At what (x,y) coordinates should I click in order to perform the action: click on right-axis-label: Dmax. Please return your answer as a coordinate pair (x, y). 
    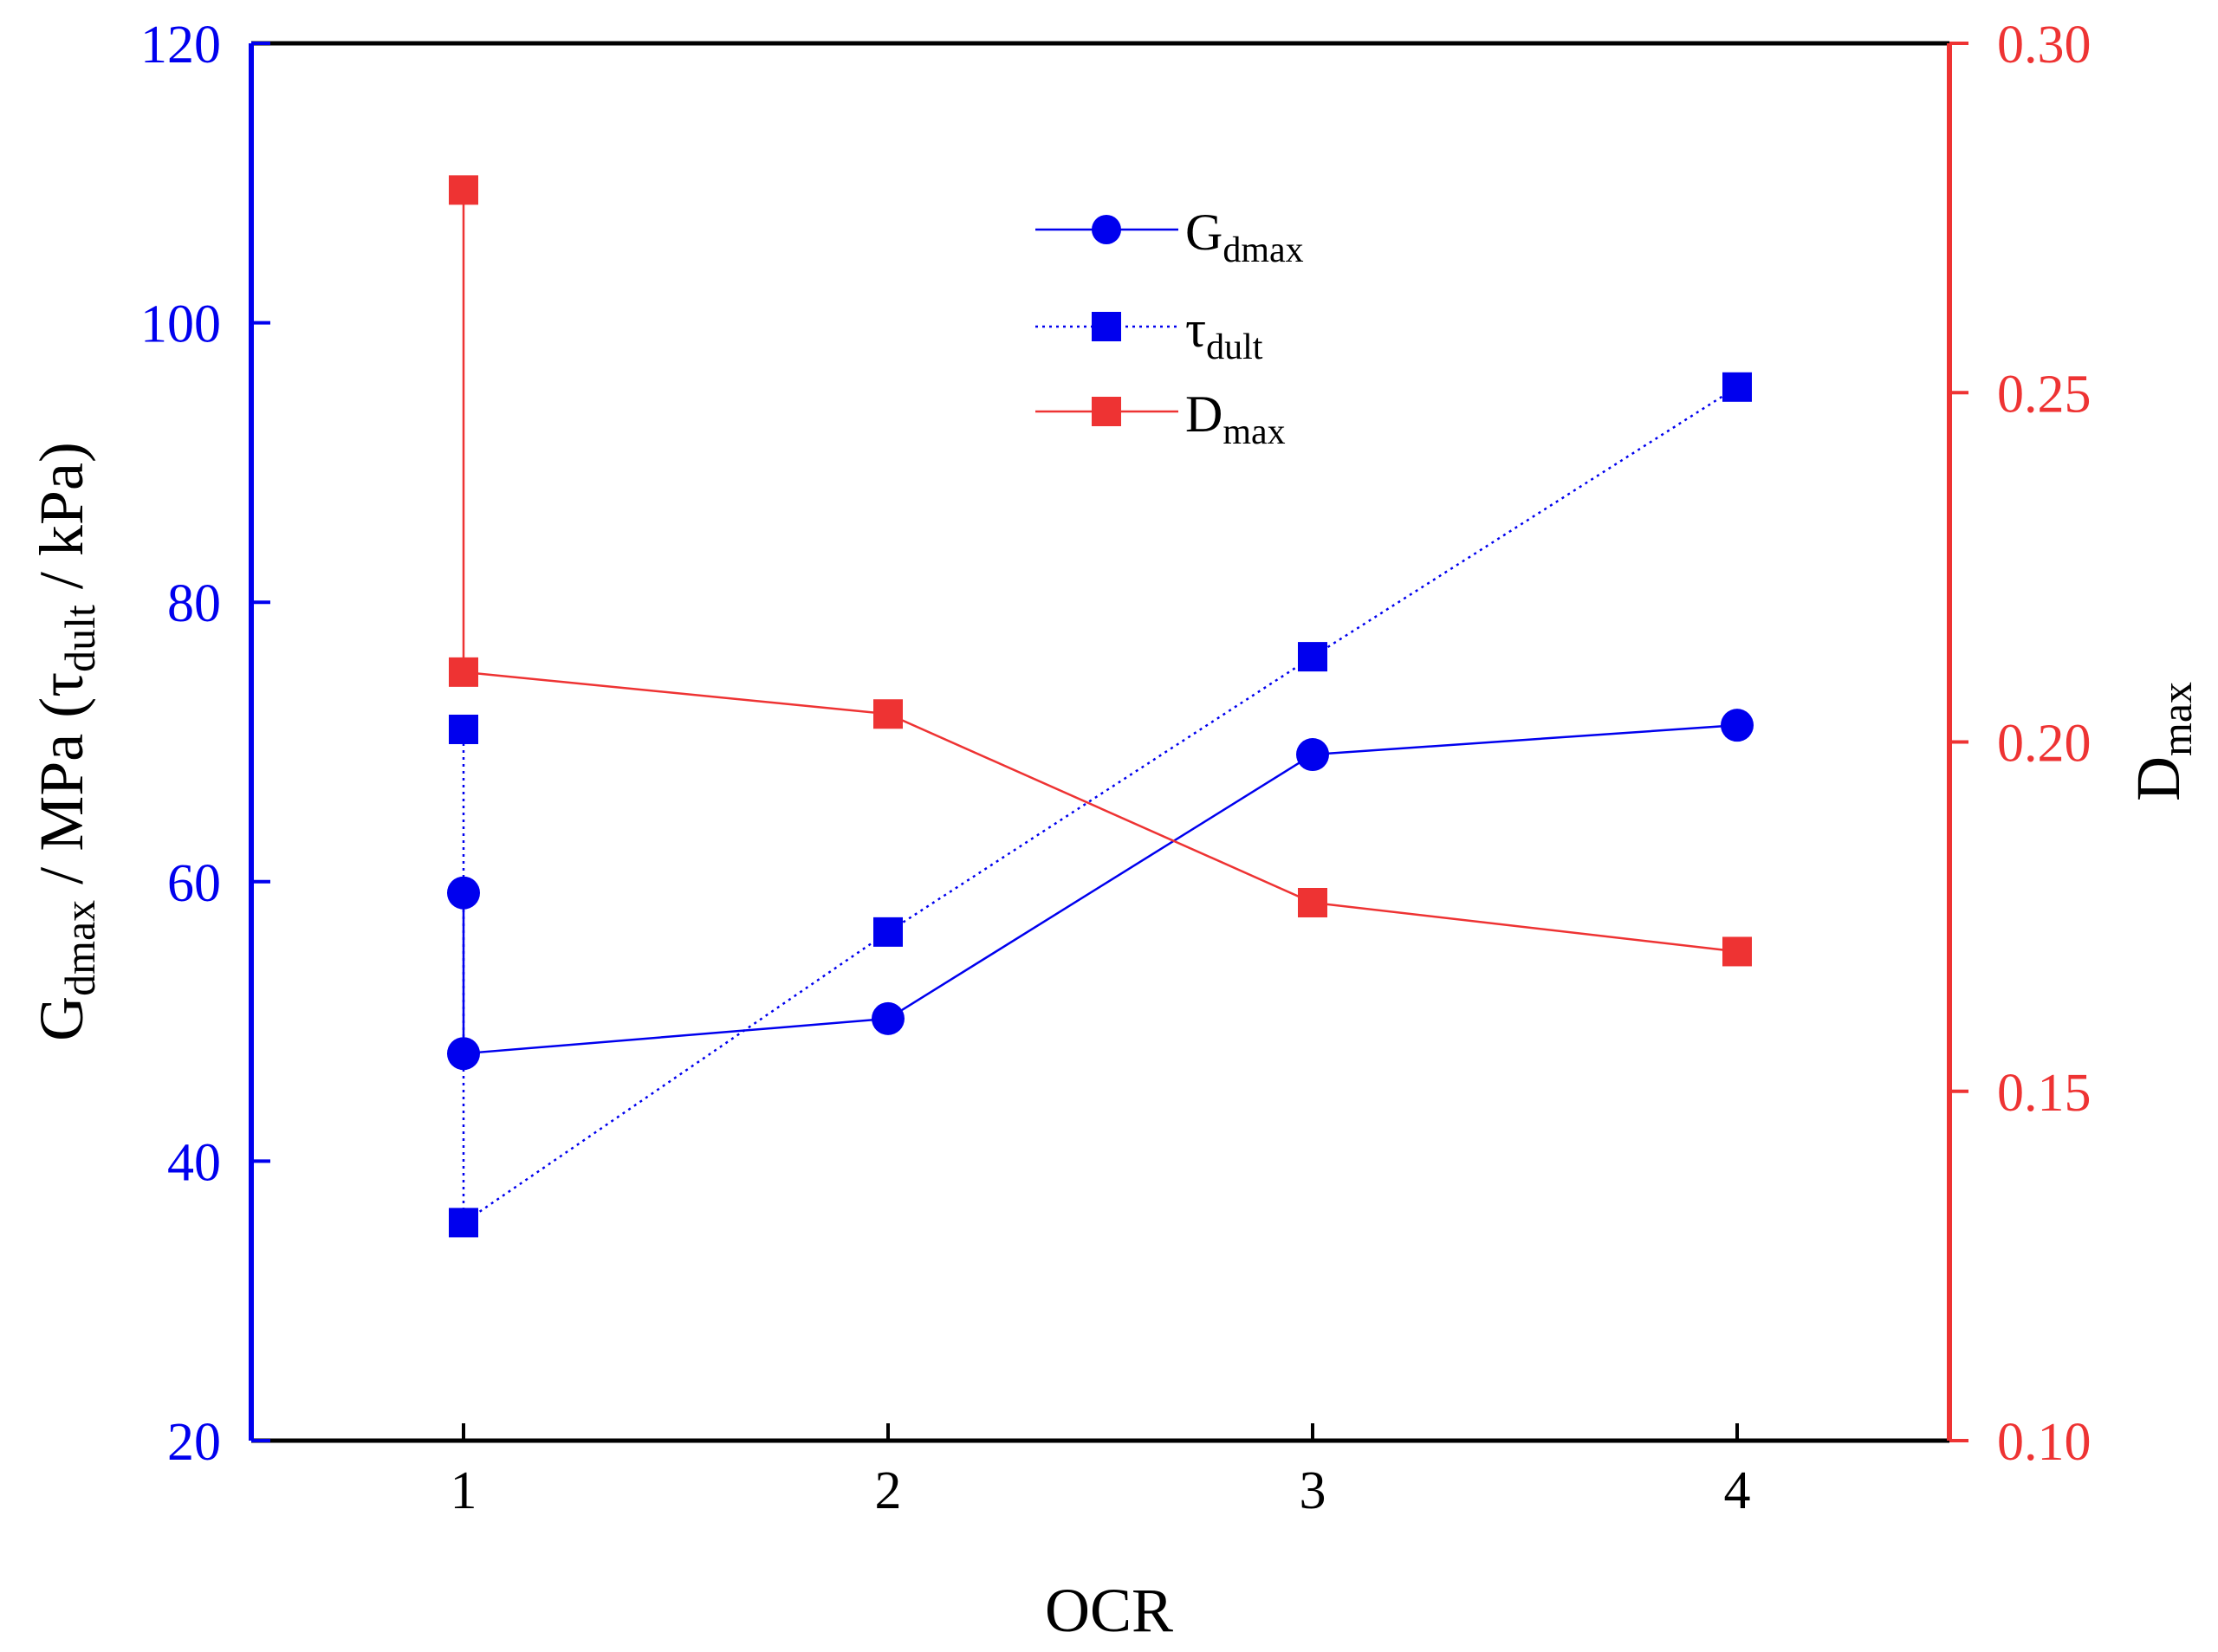
    Looking at the image, I should click on (2162, 741).